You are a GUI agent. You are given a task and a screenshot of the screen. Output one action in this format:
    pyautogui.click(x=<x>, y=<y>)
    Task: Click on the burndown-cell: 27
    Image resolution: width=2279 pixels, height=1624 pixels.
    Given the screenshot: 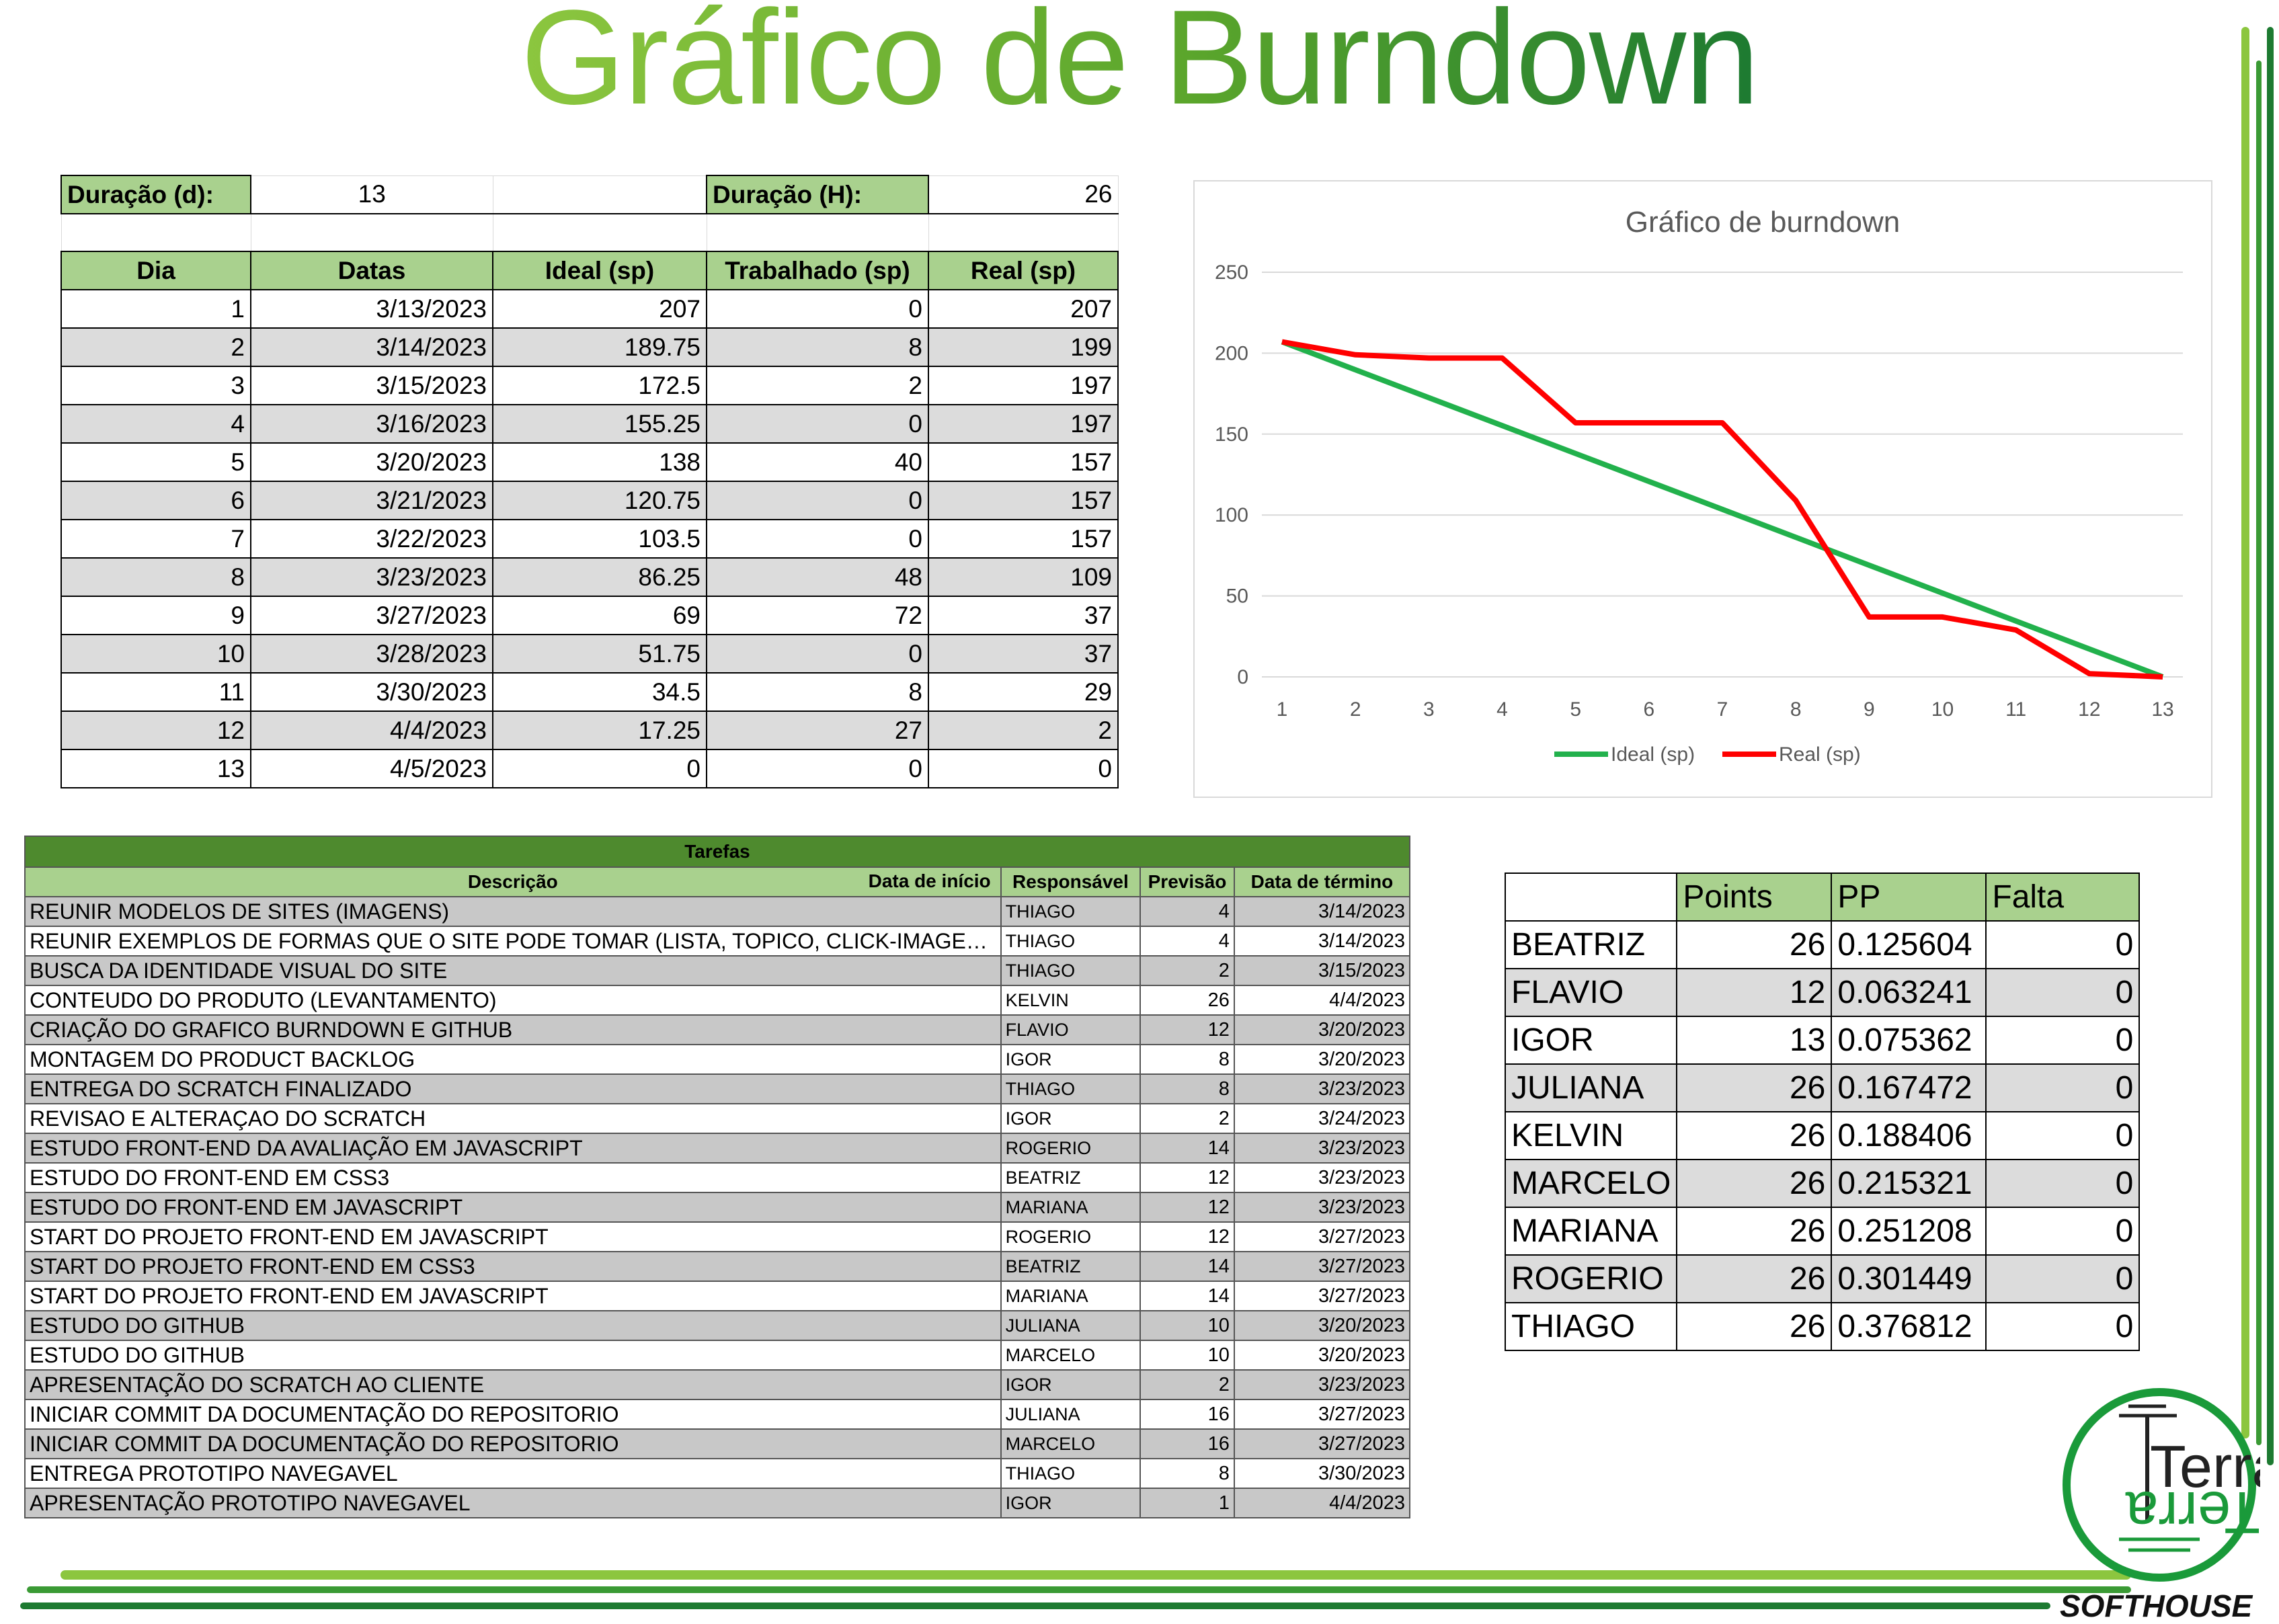 What is the action you would take?
    pyautogui.click(x=817, y=730)
    